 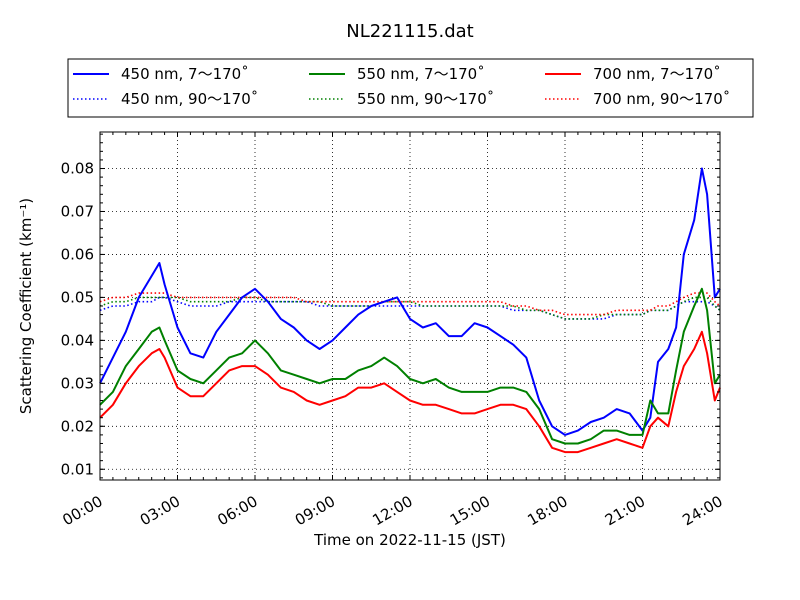 I want to click on y-tick-label: 0.07, so click(x=77, y=211).